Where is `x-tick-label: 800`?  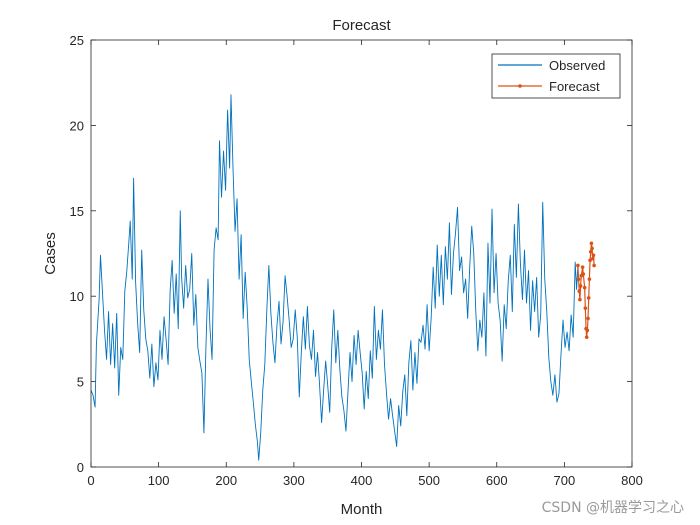
x-tick-label: 800 is located at coordinates (632, 480).